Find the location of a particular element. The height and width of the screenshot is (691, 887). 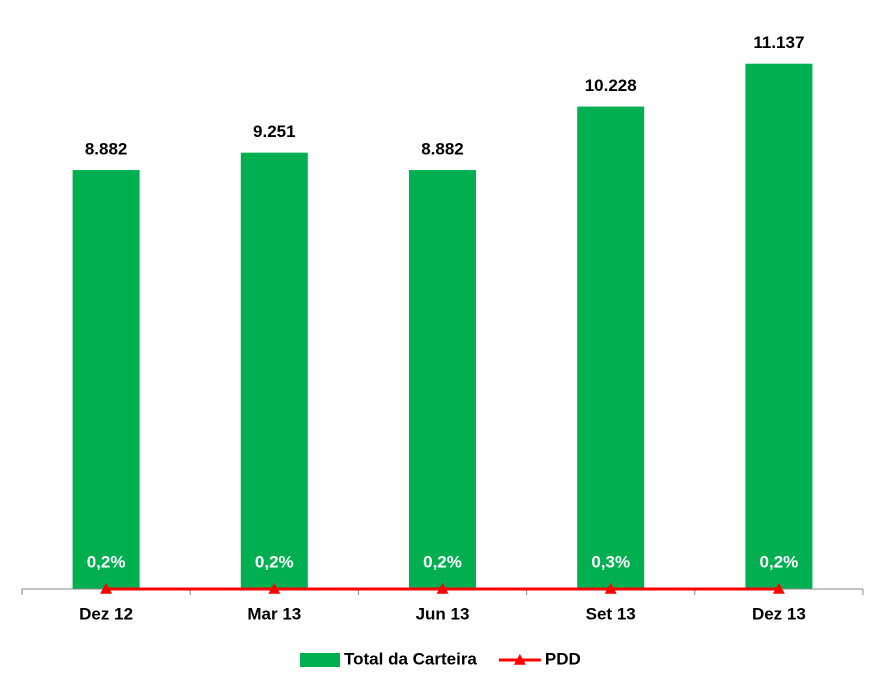

bar-value-label: 9.251 is located at coordinates (274, 131).